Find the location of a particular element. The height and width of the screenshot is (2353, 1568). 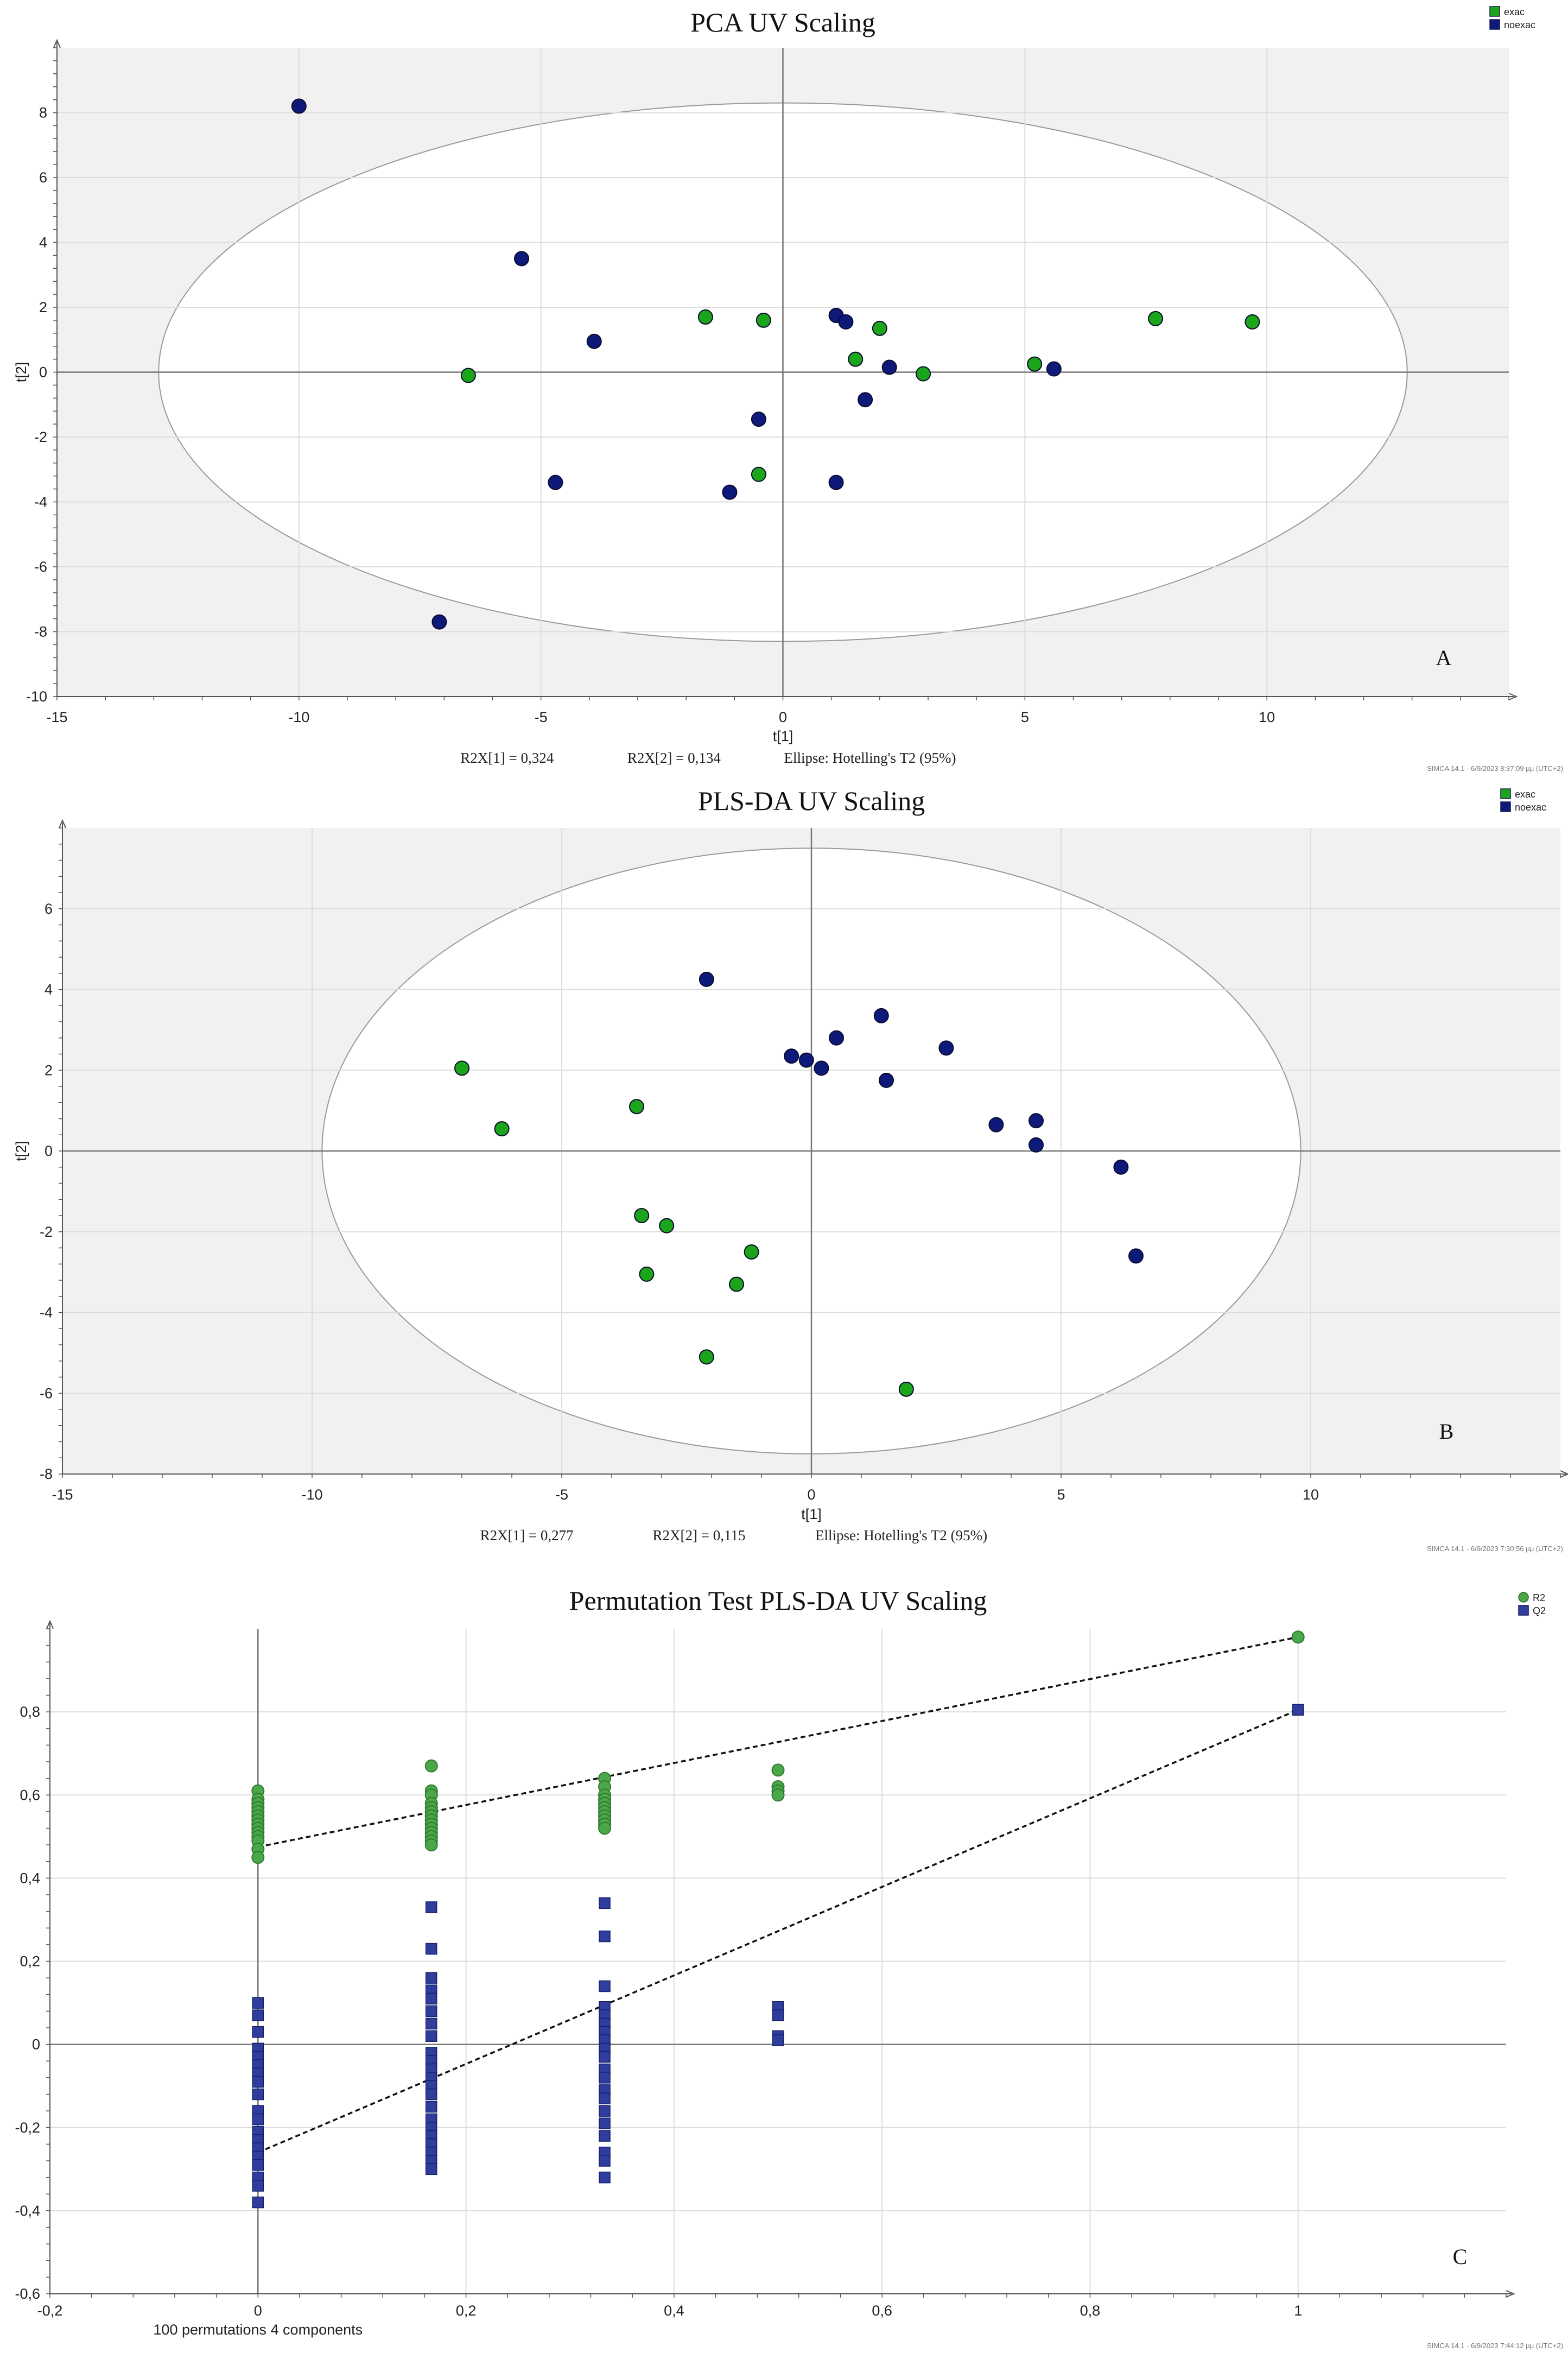

x-tick-label: -0,2 is located at coordinates (50, 2311).